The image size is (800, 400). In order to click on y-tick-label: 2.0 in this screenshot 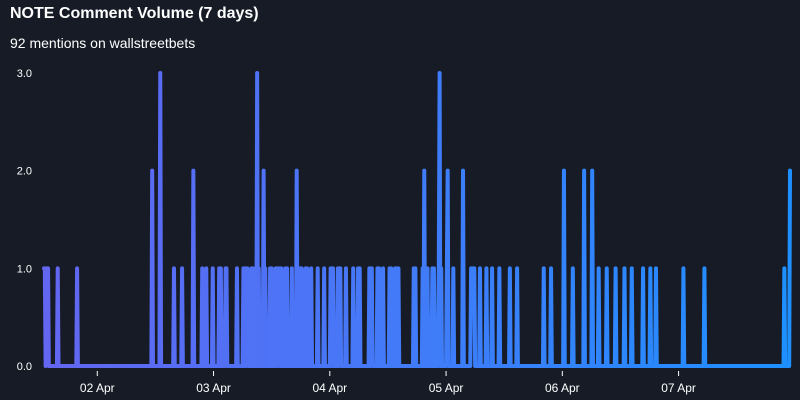, I will do `click(24, 172)`.